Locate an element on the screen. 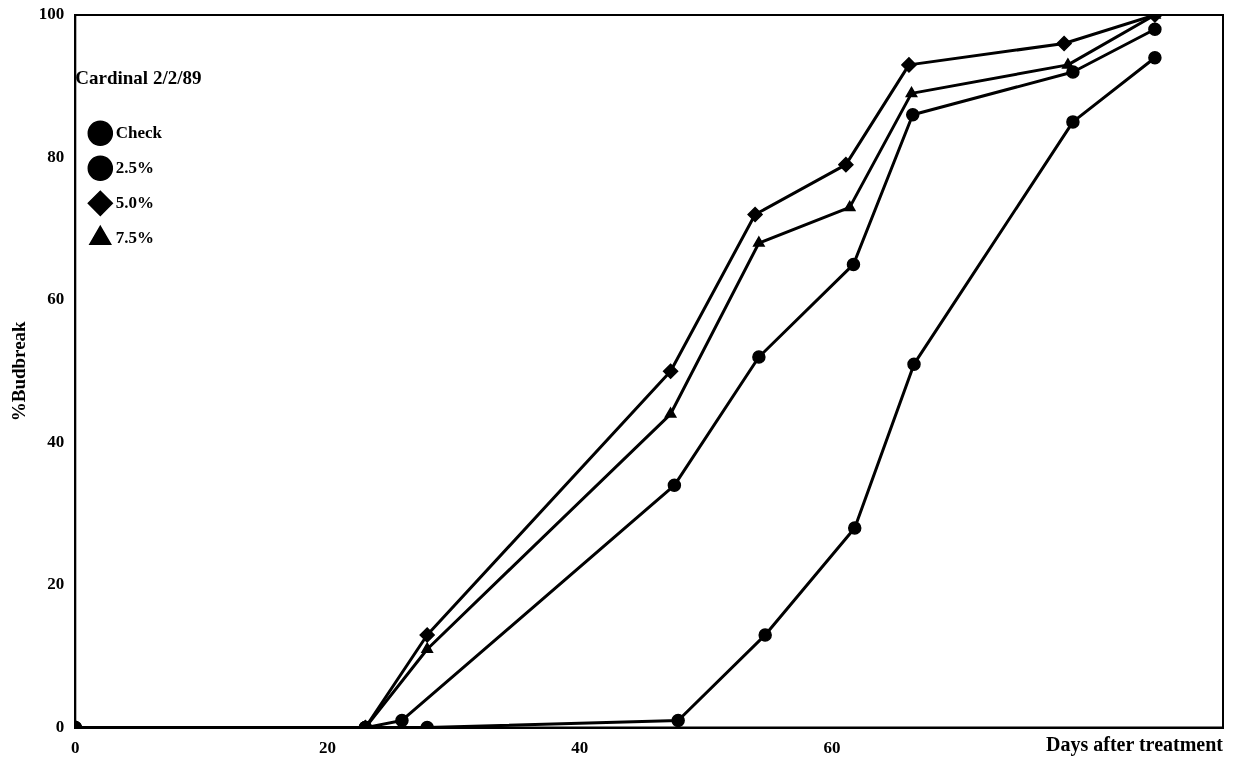 The height and width of the screenshot is (767, 1238). y-tick-label: 0 is located at coordinates (60, 726).